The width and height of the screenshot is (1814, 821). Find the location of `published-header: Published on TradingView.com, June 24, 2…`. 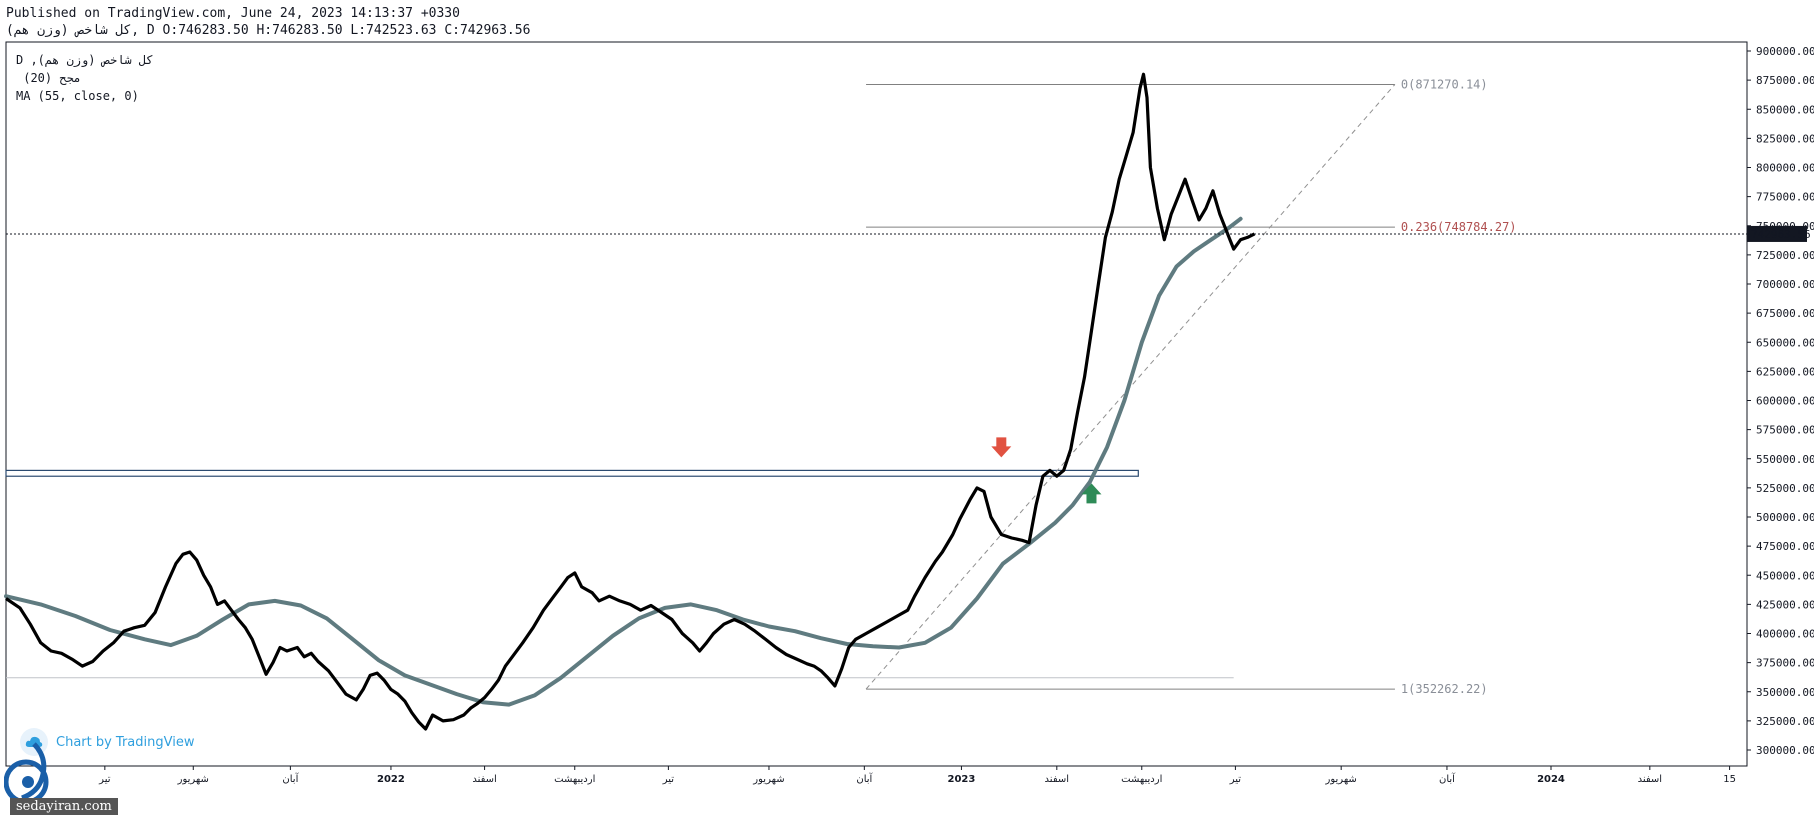

published-header: Published on TradingView.com, June 24, 2… is located at coordinates (233, 13).